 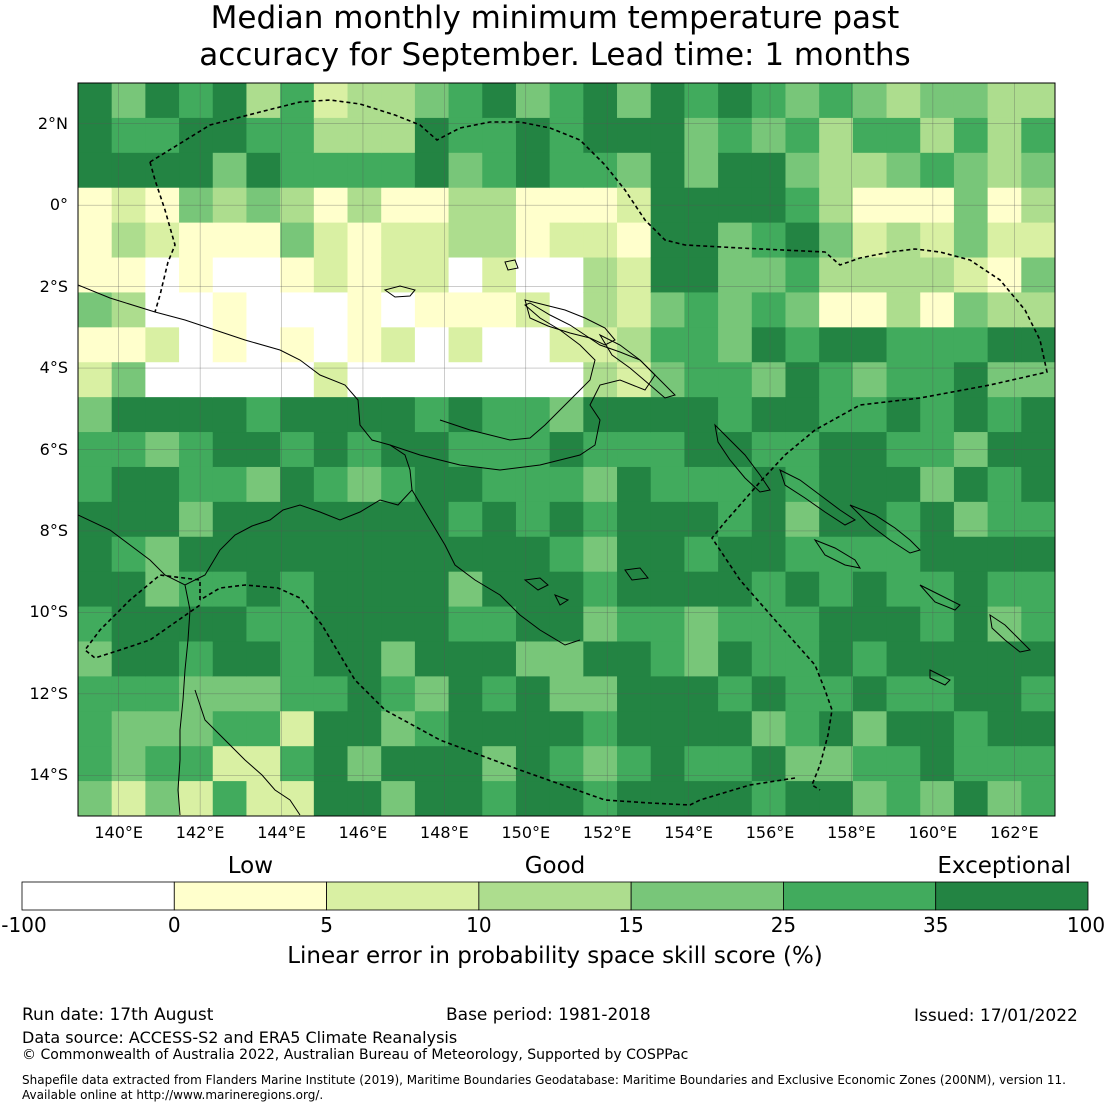 I want to click on colorbar-tick-label: 35, so click(x=935, y=925).